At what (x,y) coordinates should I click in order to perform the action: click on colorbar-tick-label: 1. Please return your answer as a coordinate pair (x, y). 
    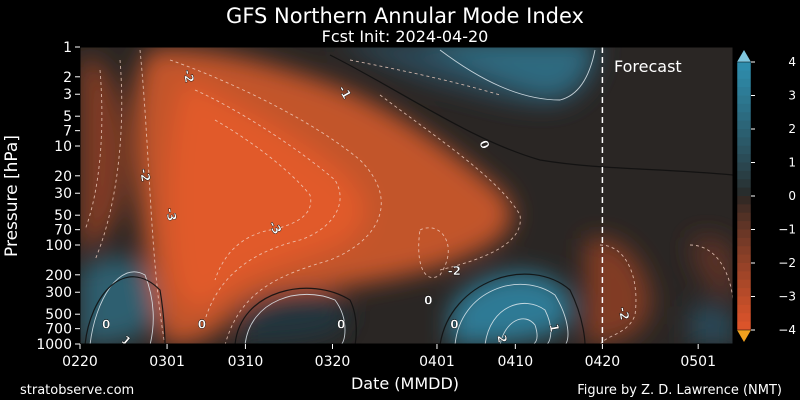
    Looking at the image, I should click on (792, 163).